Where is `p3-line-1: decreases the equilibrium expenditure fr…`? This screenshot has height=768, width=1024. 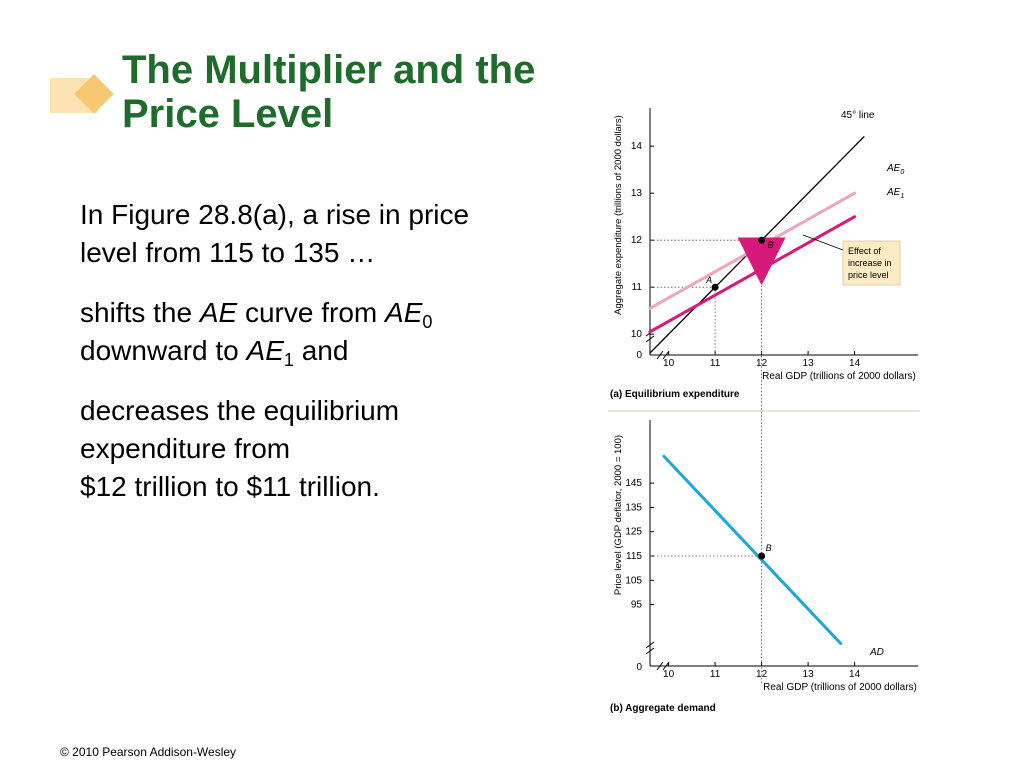 p3-line-1: decreases the equilibrium expenditure fr… is located at coordinates (240, 429).